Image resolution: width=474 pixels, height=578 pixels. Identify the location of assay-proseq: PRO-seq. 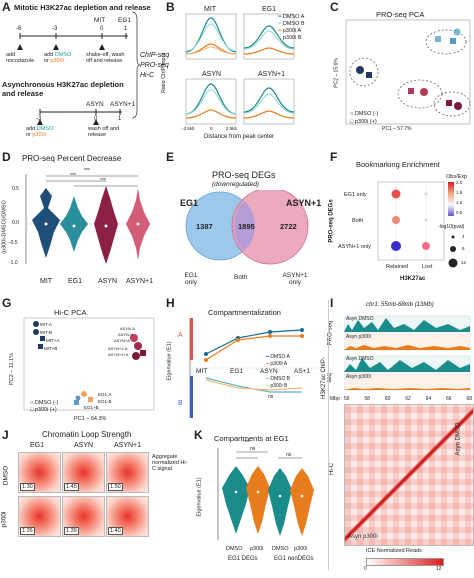
(154, 65).